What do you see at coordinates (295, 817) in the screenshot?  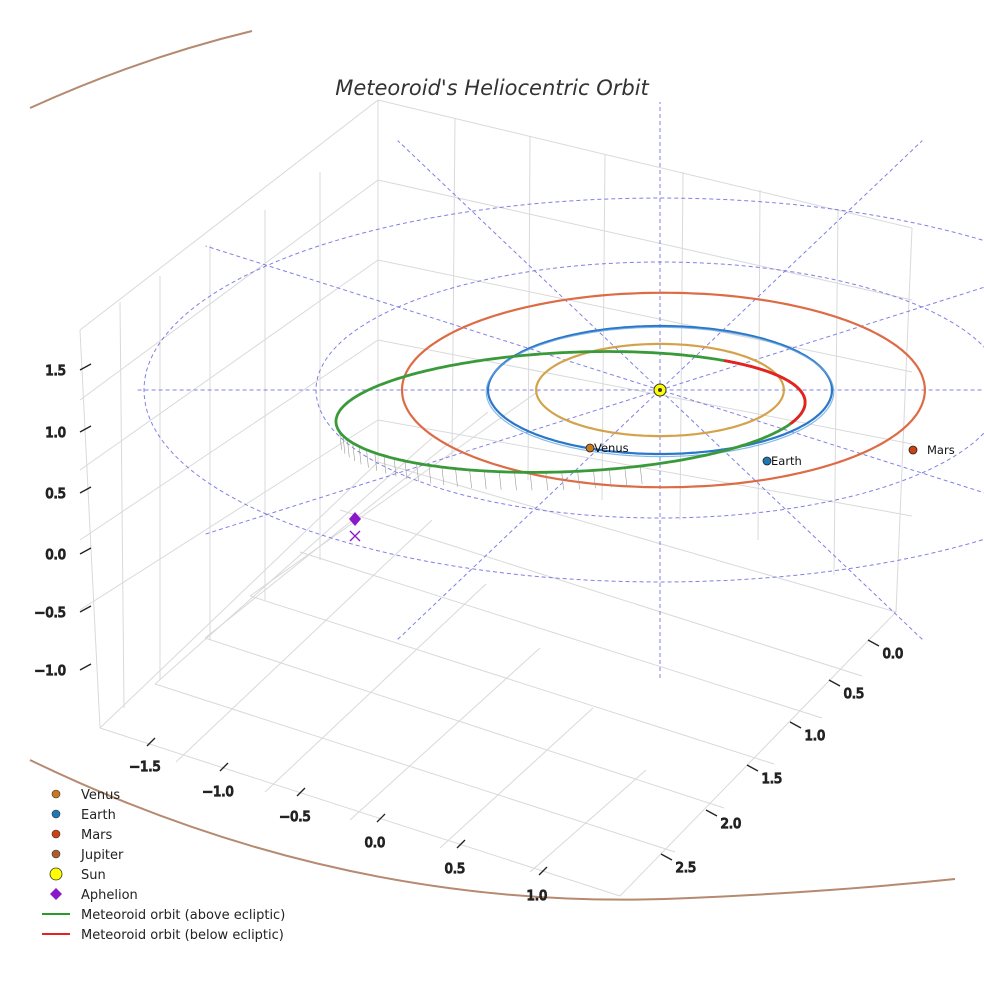 I see `x-tick-label: −0.5` at bounding box center [295, 817].